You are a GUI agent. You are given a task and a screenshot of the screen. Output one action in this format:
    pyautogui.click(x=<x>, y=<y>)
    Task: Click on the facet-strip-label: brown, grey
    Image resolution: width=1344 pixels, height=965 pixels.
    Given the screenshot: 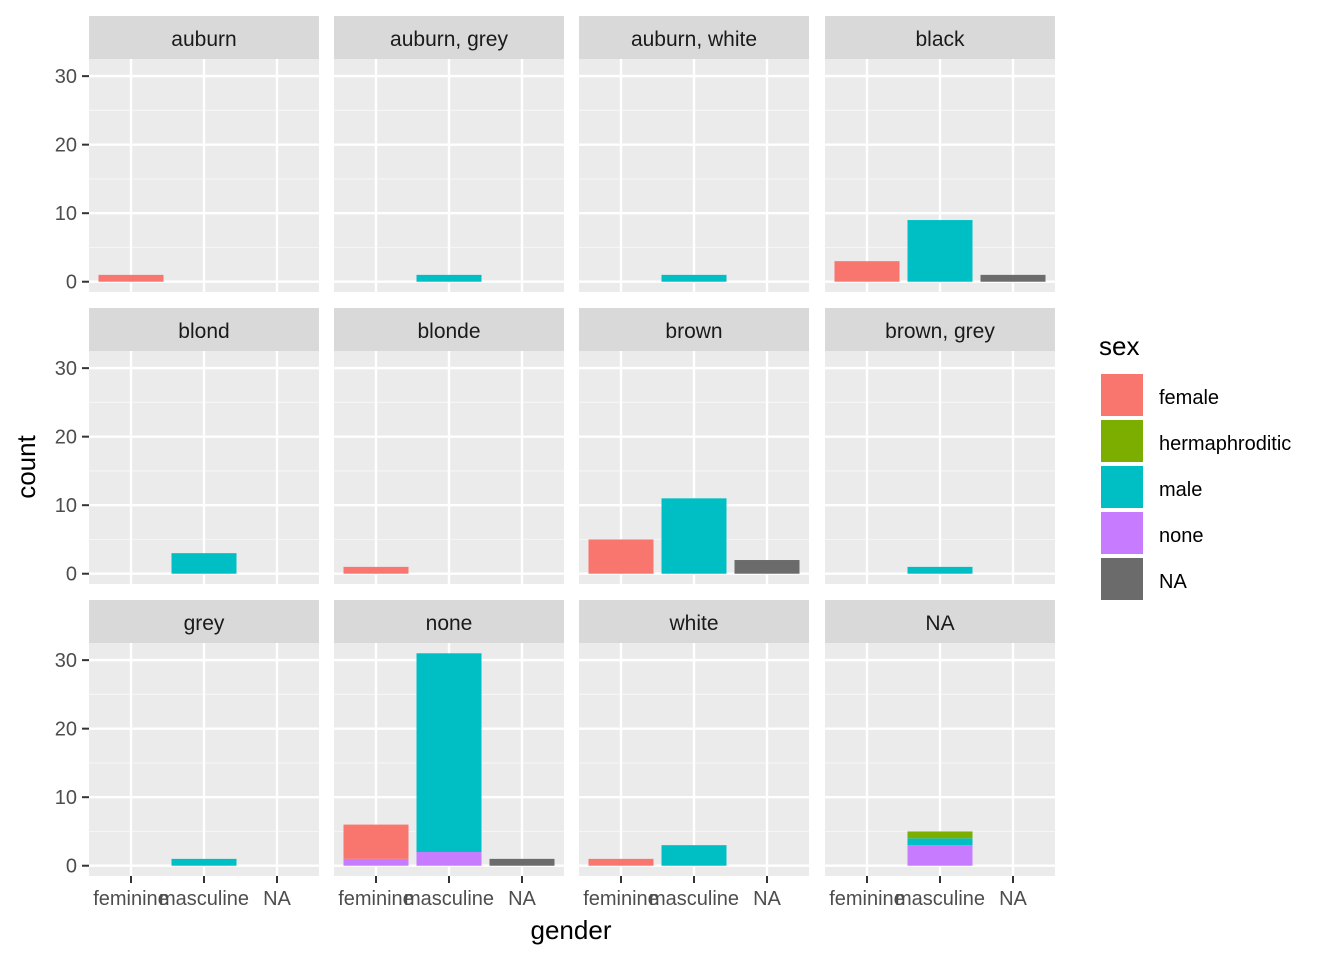 What is the action you would take?
    pyautogui.click(x=940, y=331)
    